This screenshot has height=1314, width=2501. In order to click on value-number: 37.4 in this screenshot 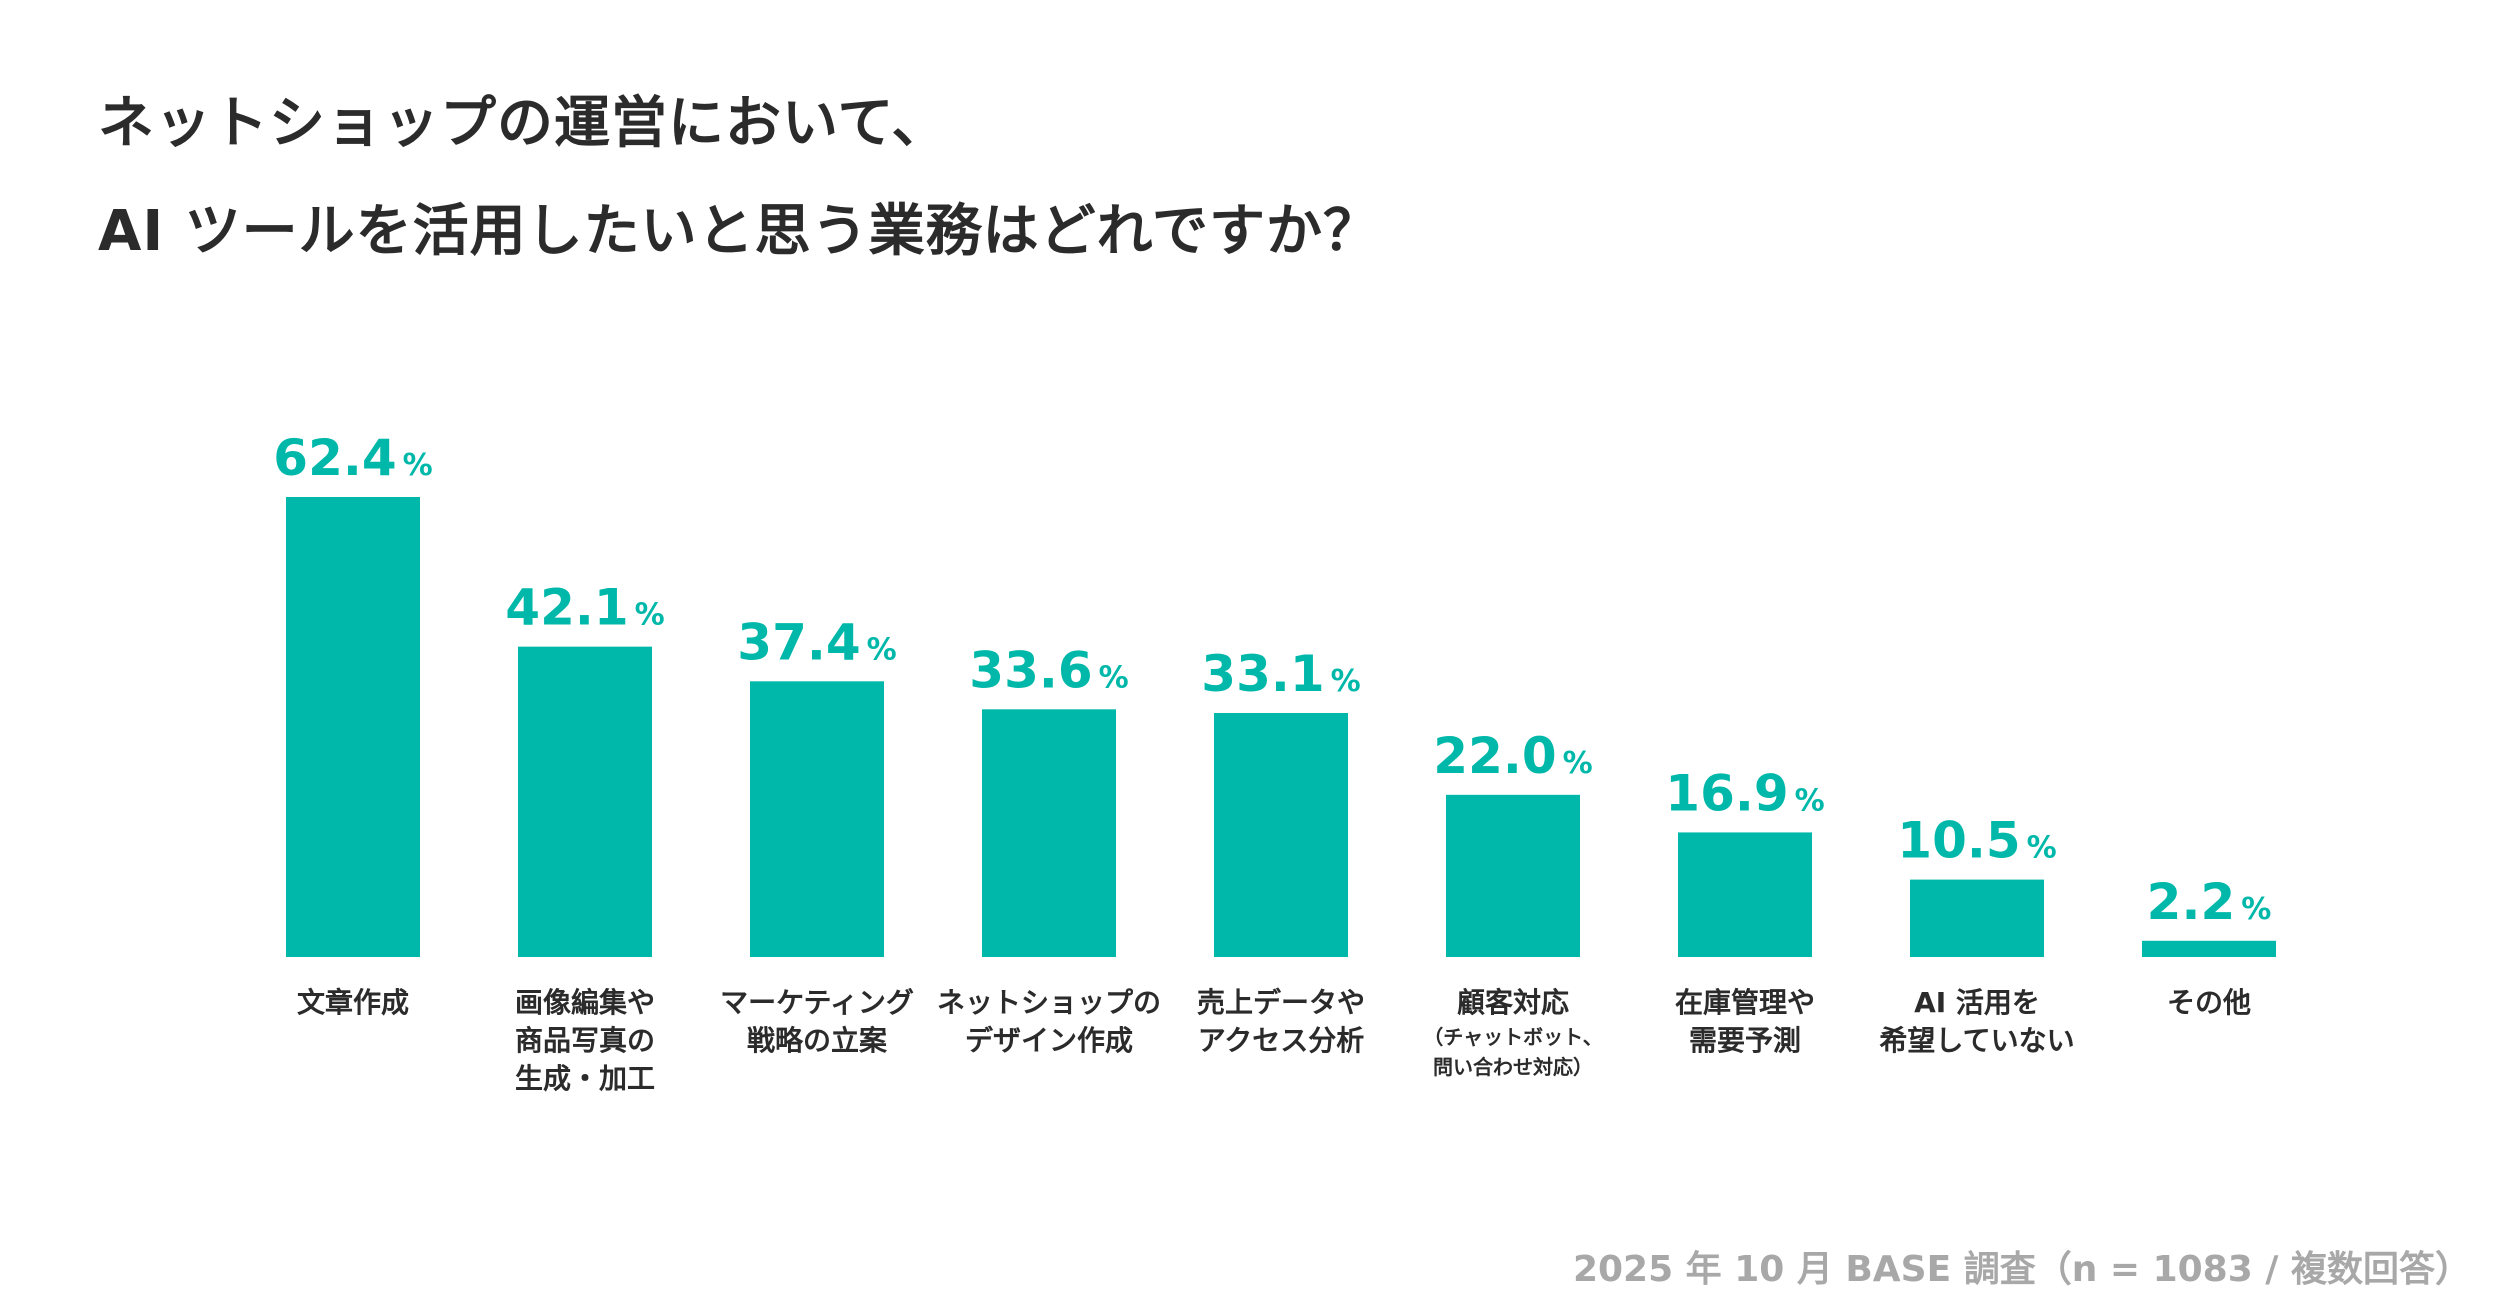, I will do `click(798, 642)`.